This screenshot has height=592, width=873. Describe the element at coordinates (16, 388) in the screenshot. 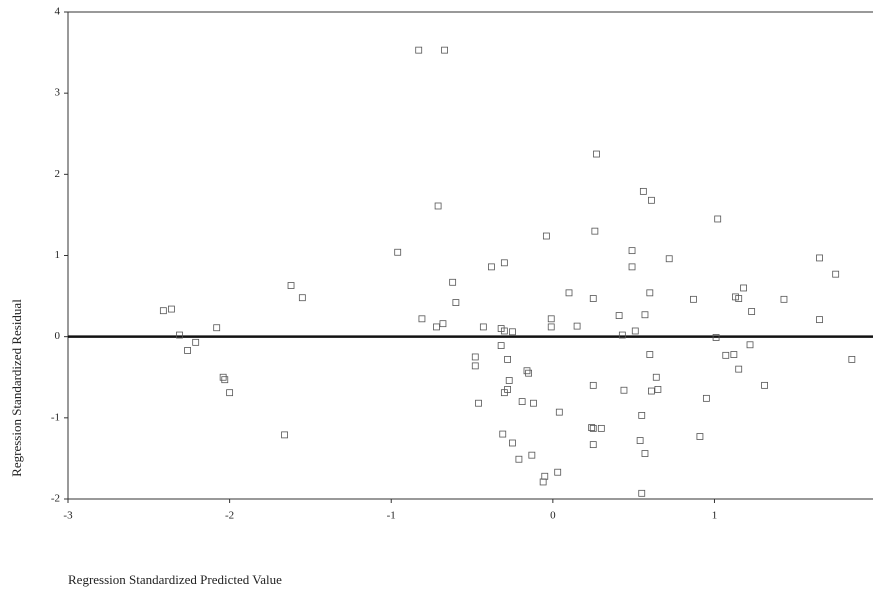

I see `y-axis-title: Regression Standardized Residual` at that location.